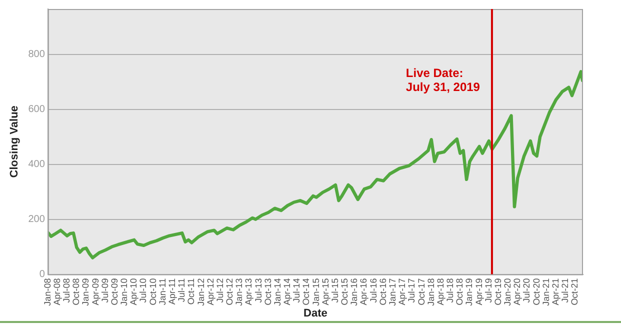 The image size is (621, 326). What do you see at coordinates (459, 292) in the screenshot?
I see `x-tick-label: Oct-18` at bounding box center [459, 292].